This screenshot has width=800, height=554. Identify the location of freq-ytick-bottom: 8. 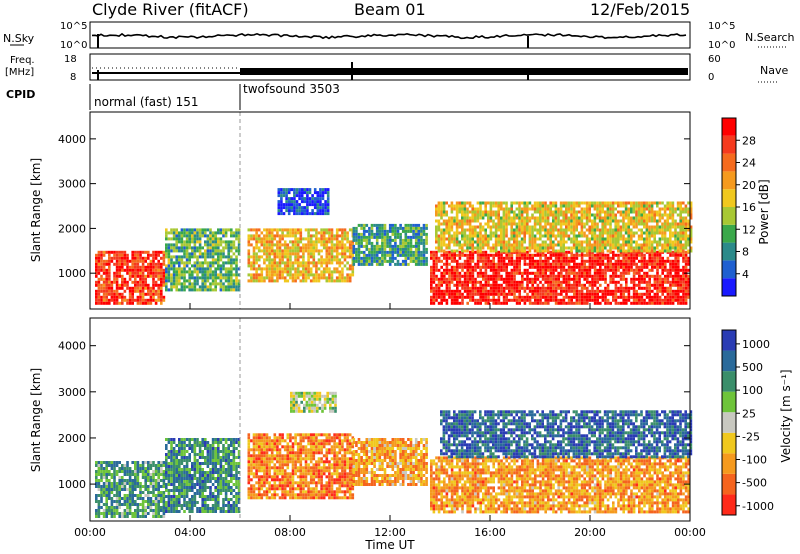
(73, 77).